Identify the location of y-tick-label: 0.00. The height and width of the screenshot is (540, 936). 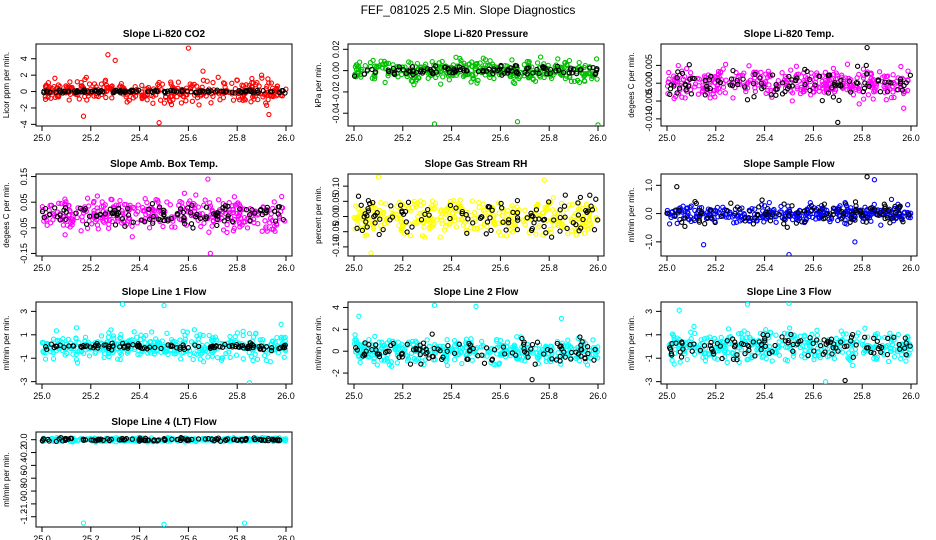
(336, 71).